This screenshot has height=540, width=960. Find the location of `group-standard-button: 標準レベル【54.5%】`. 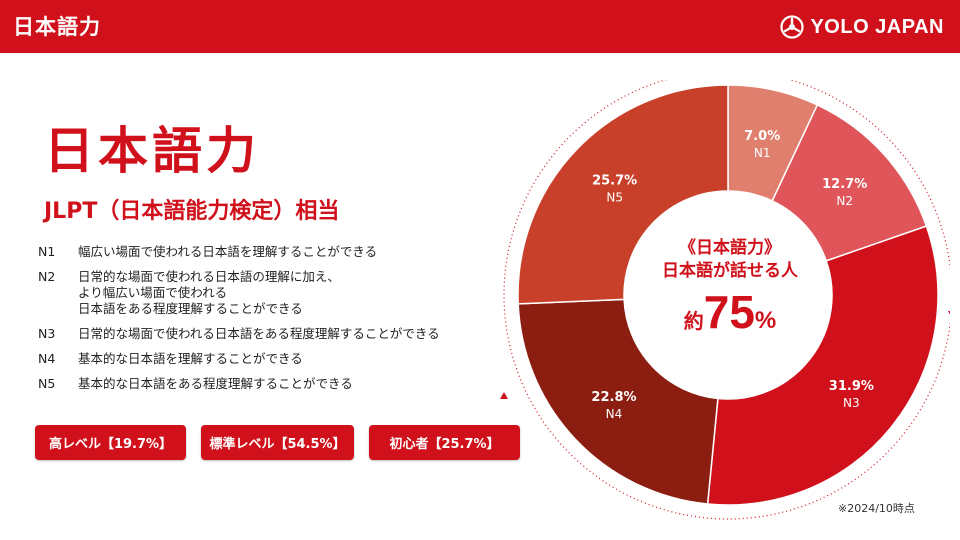

group-standard-button: 標準レベル【54.5%】 is located at coordinates (277, 442).